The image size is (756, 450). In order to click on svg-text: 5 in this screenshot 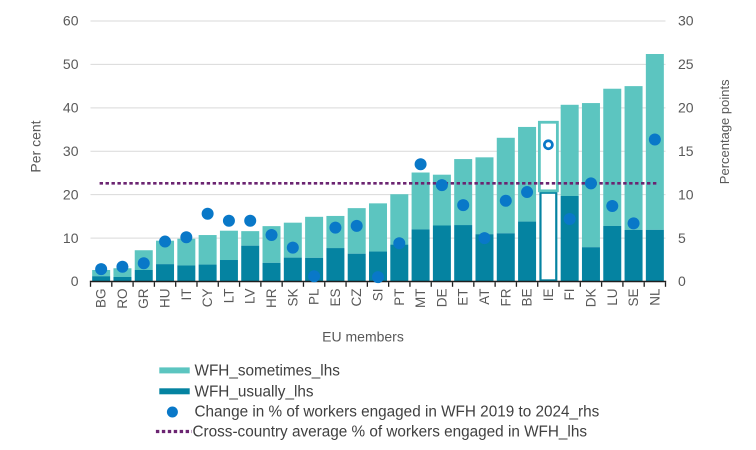, I will do `click(682, 238)`.